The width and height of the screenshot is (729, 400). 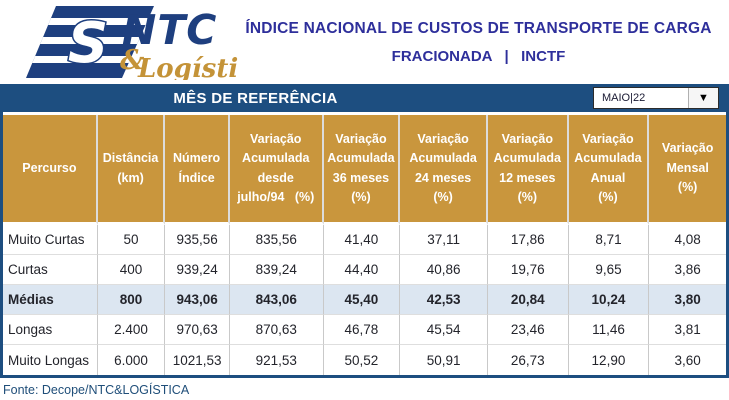 I want to click on value-cell: 44,40, so click(x=362, y=270).